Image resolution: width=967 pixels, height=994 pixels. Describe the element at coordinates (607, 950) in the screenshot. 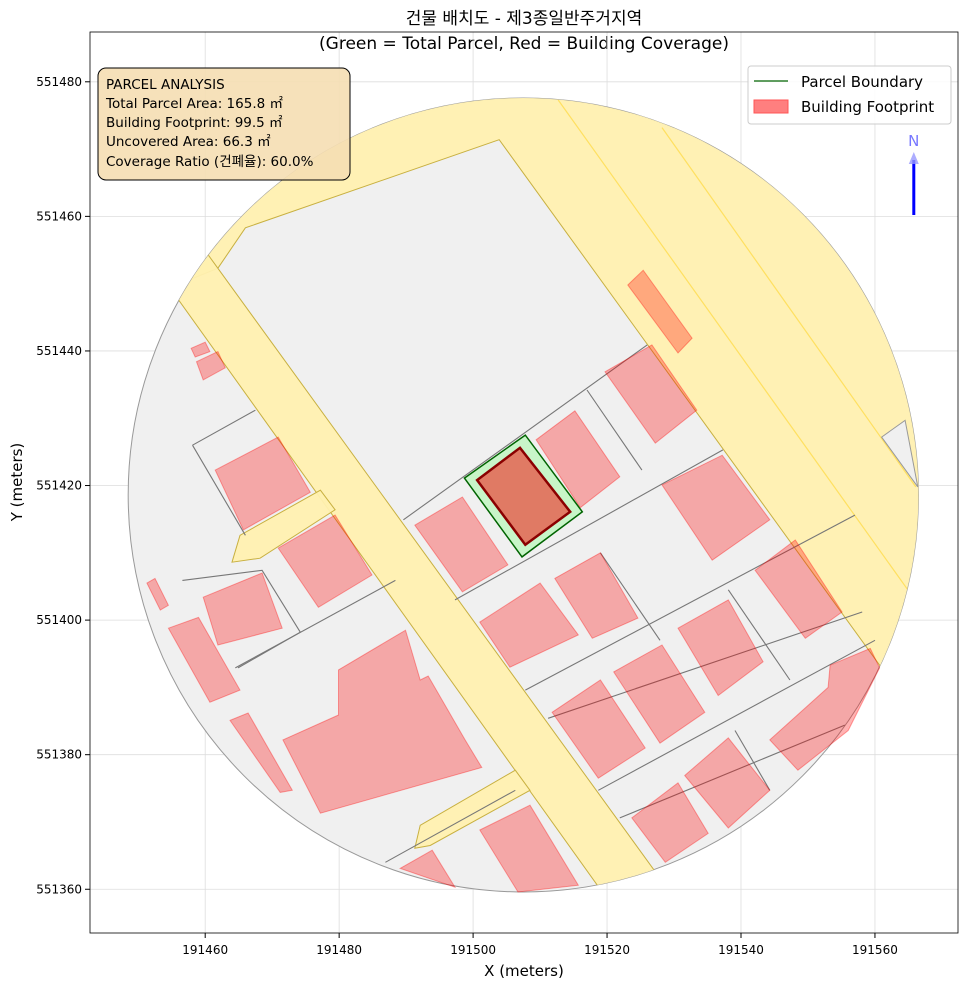

I see `x-tick-label: 191520` at that location.